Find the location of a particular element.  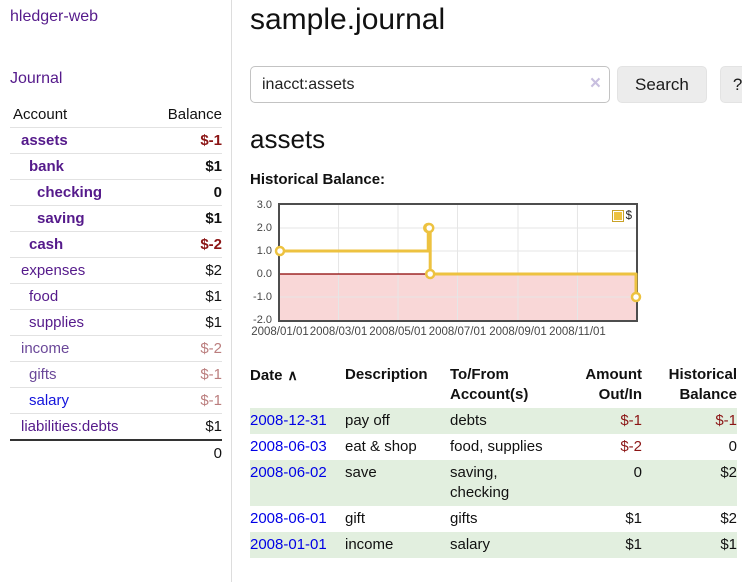

transaction-date-link: 2008-01-01 is located at coordinates (288, 544).